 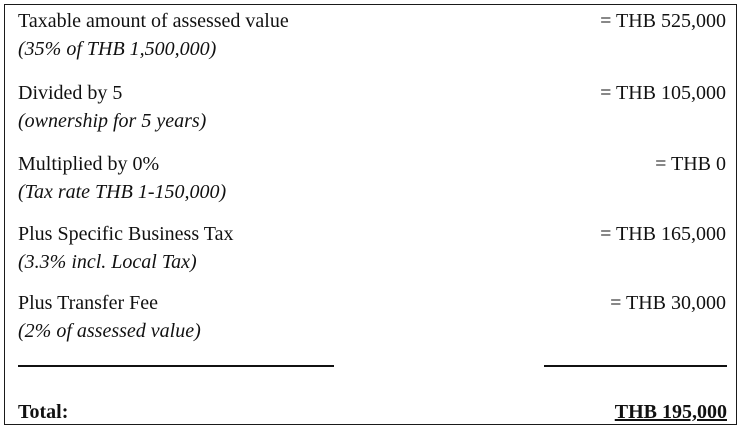 I want to click on row-amount: = THB 0, so click(x=690, y=164).